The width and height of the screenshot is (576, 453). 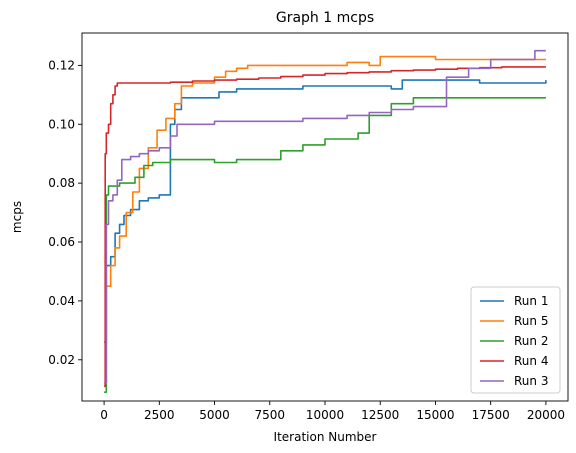 What do you see at coordinates (531, 361) in the screenshot?
I see `legend-label-4: Run 4` at bounding box center [531, 361].